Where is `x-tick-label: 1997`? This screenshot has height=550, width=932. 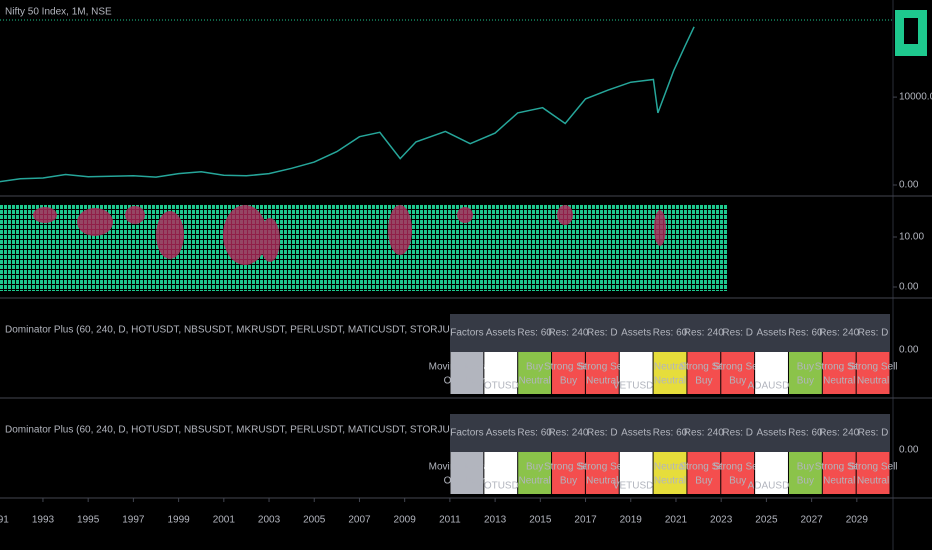 x-tick-label: 1997 is located at coordinates (133, 520).